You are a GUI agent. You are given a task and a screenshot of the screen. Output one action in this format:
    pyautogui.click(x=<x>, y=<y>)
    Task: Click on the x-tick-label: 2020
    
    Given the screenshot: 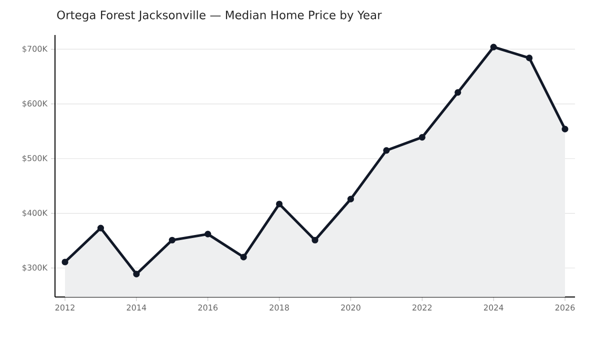 What is the action you would take?
    pyautogui.click(x=350, y=307)
    